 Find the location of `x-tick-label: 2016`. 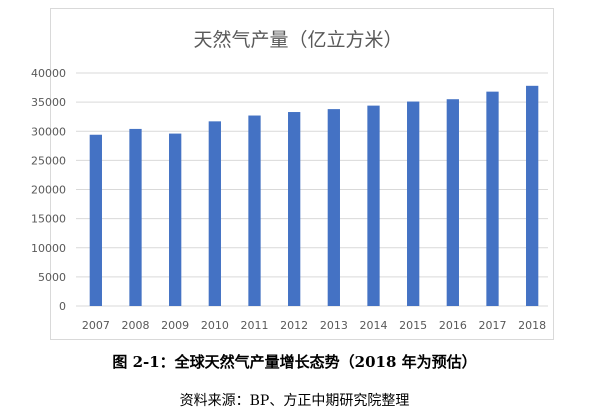

x-tick-label: 2016 is located at coordinates (453, 325).